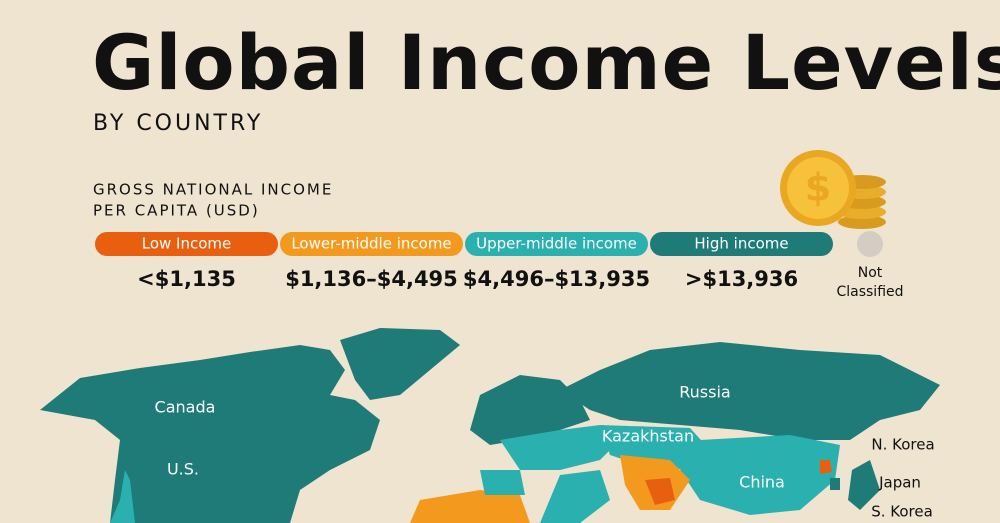  Describe the element at coordinates (899, 483) in the screenshot. I see `country-label: Japan` at that location.